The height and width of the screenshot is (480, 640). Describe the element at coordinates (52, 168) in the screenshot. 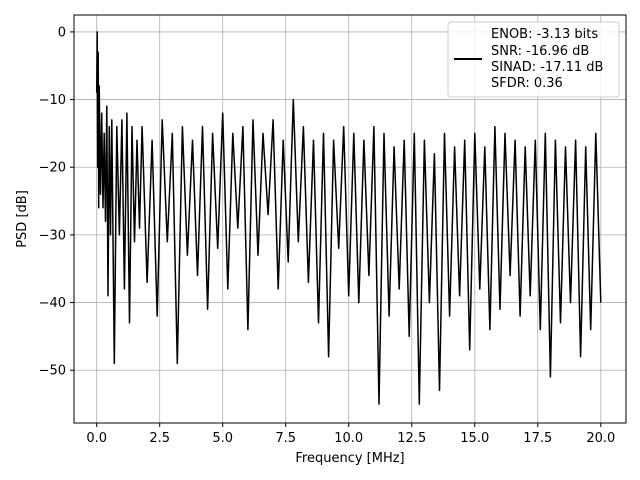

I see `y-tick-label: −20` at that location.